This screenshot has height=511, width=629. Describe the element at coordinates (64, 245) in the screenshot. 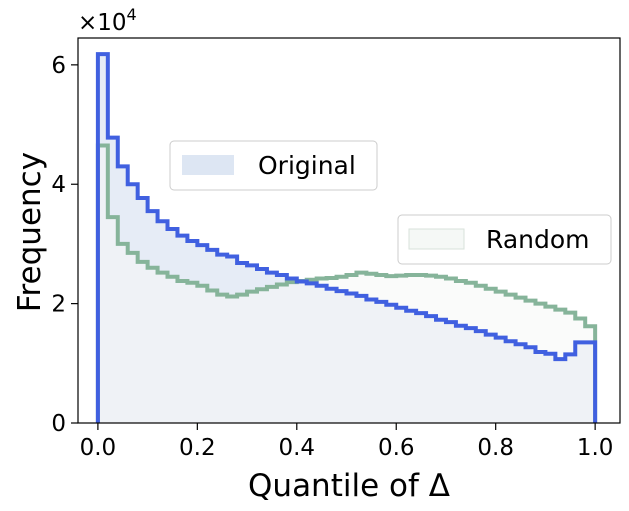

I see `y-axis: 0 2 4 6` at that location.